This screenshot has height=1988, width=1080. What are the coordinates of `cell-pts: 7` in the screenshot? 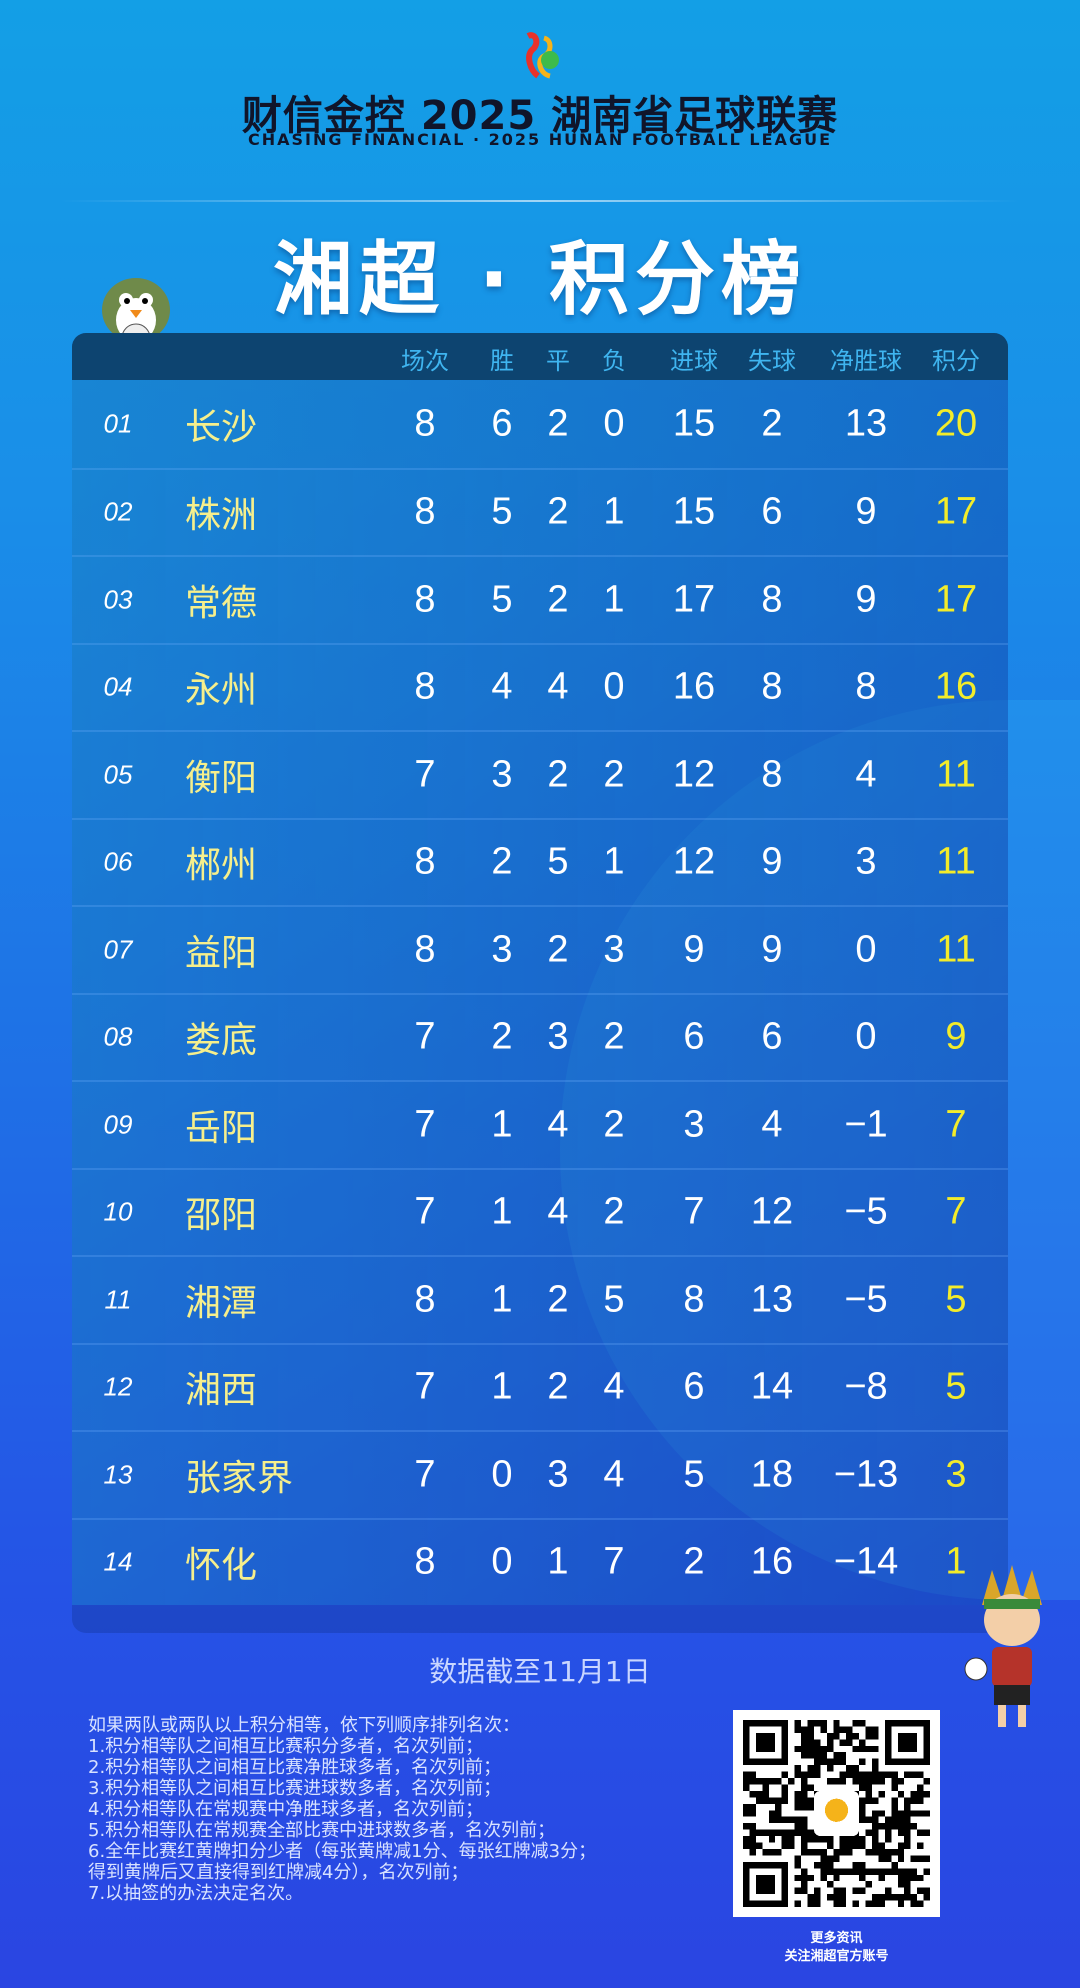 It's located at (956, 1211).